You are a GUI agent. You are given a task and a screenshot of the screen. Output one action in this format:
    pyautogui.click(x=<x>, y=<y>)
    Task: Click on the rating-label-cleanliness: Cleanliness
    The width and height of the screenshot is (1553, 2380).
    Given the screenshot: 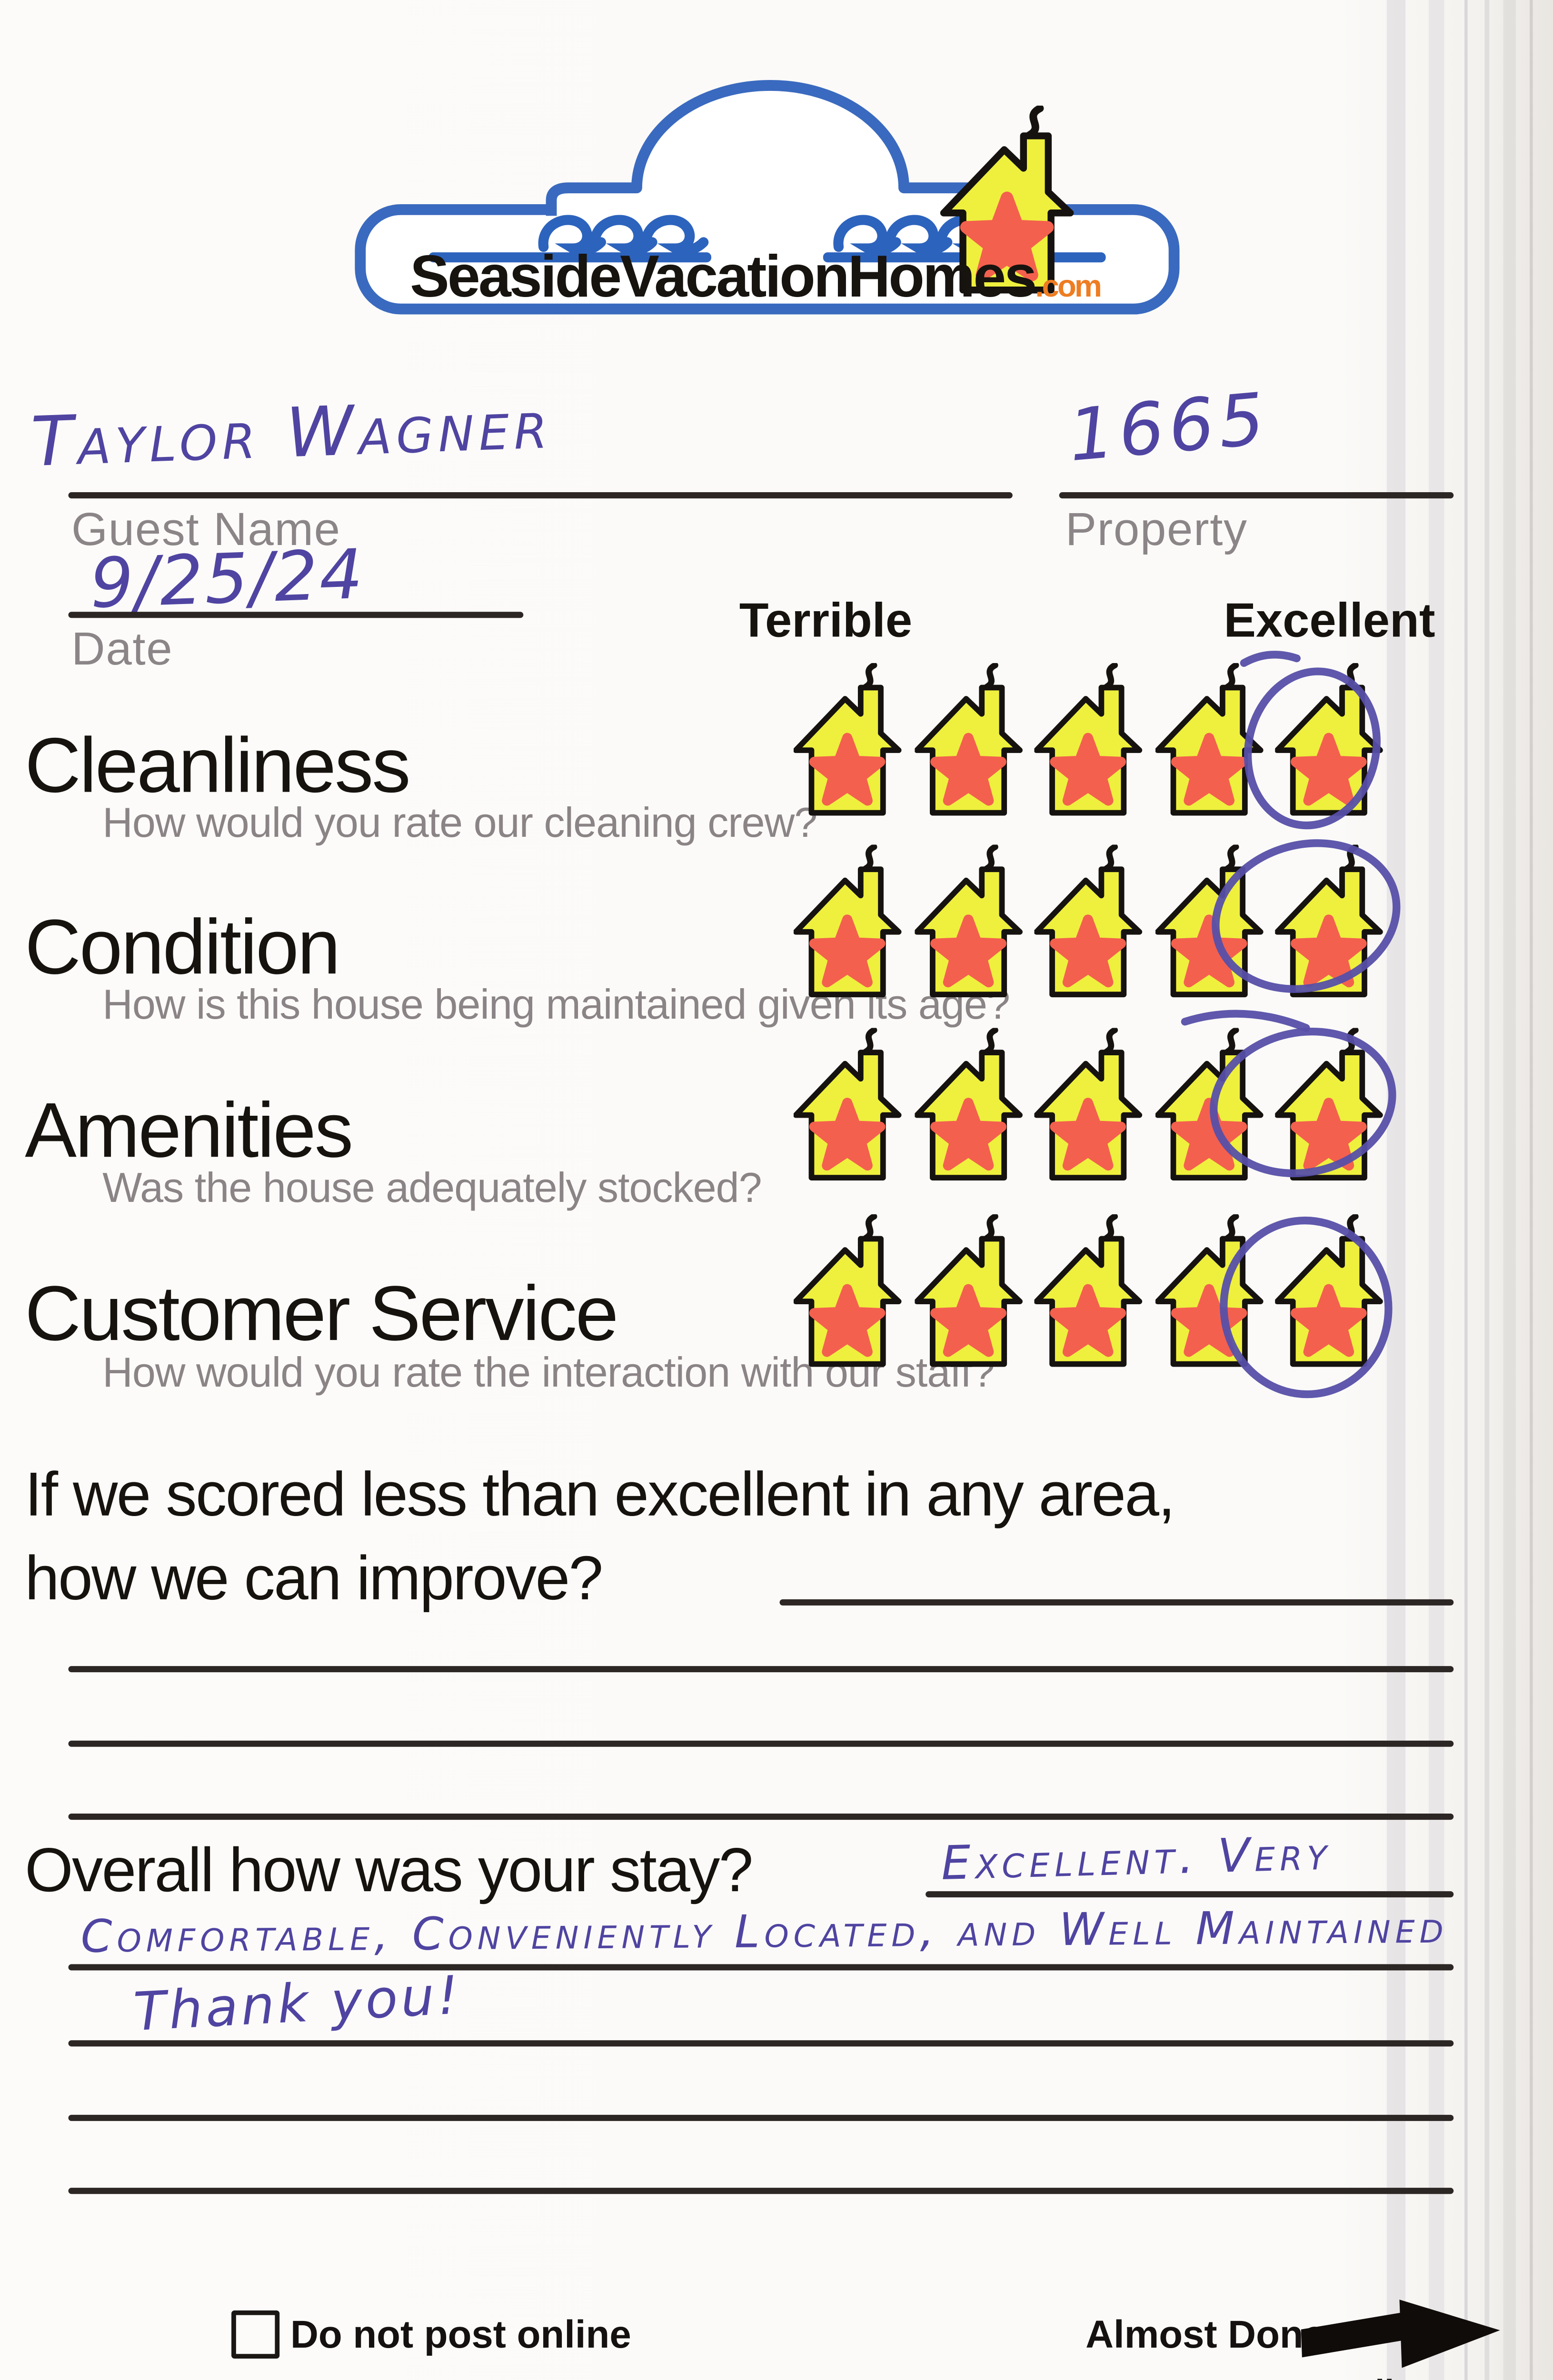 What is the action you would take?
    pyautogui.click(x=218, y=765)
    